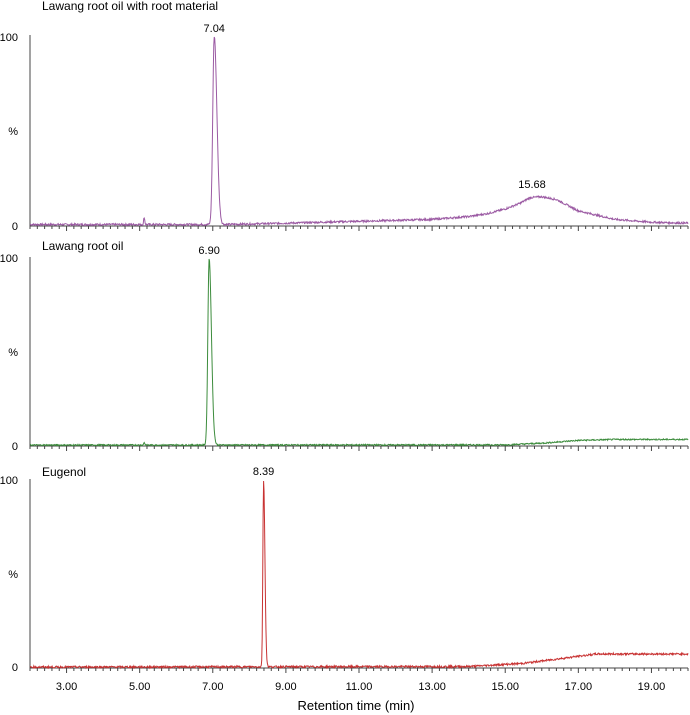  What do you see at coordinates (212, 687) in the screenshot?
I see `x-tick-label: 7.00` at bounding box center [212, 687].